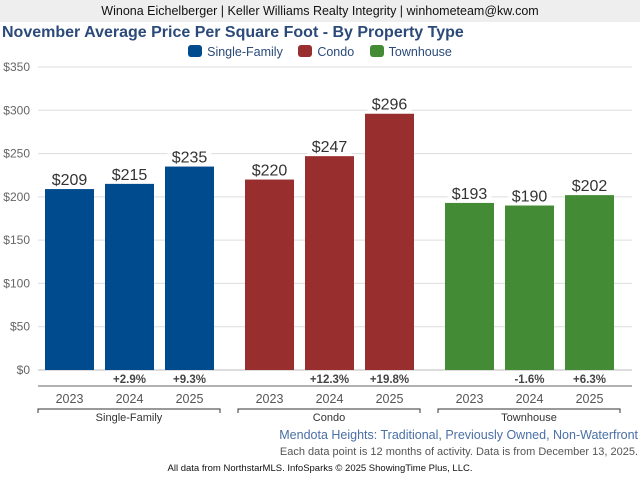 The height and width of the screenshot is (480, 640). What do you see at coordinates (16, 67) in the screenshot?
I see `y-tick-label: $350` at bounding box center [16, 67].